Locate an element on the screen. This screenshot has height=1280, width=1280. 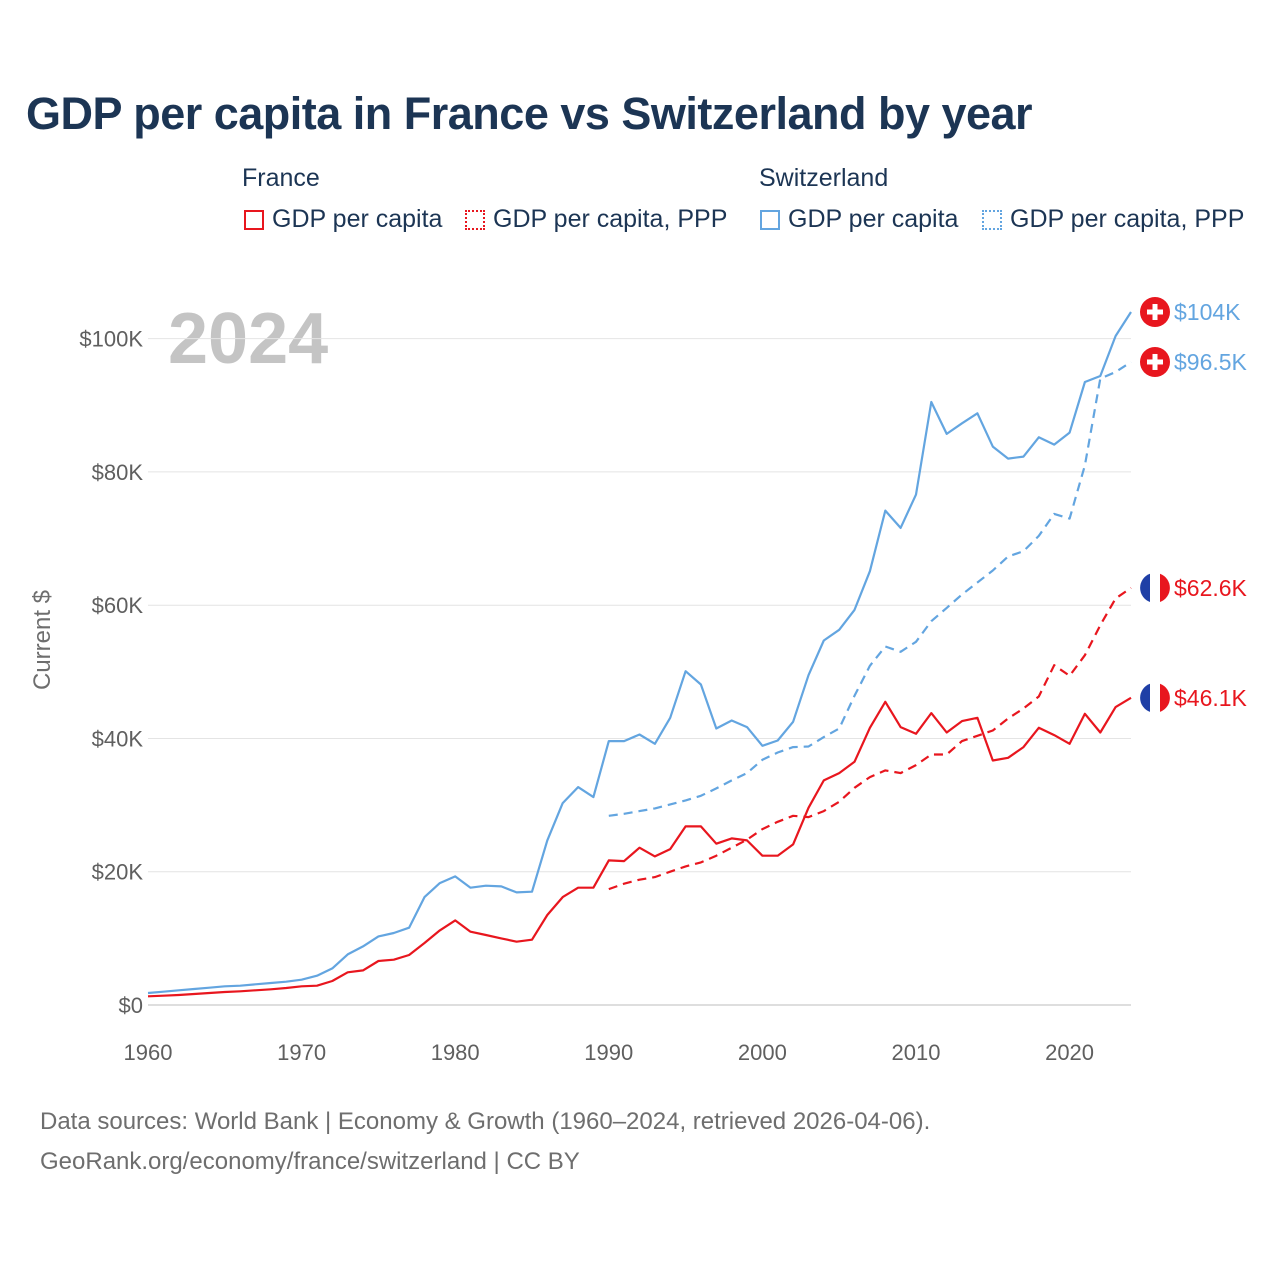
x-axis: 1960 1970 1980 1990 2000 2010 2020 is located at coordinates (609, 1052).